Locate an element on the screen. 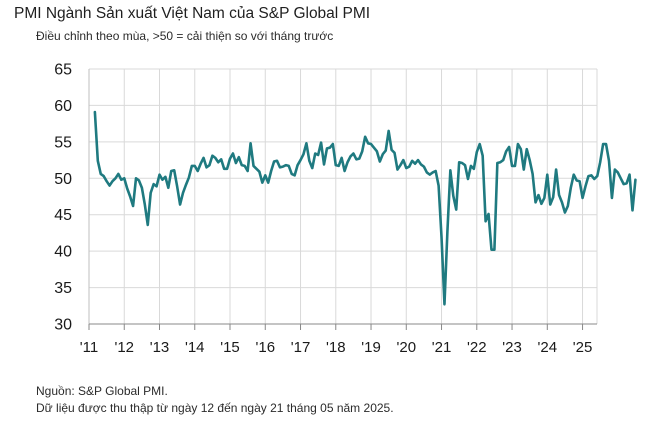 This screenshot has width=669, height=421. source-note: Nguồn: S&P Global PMI. is located at coordinates (102, 391).